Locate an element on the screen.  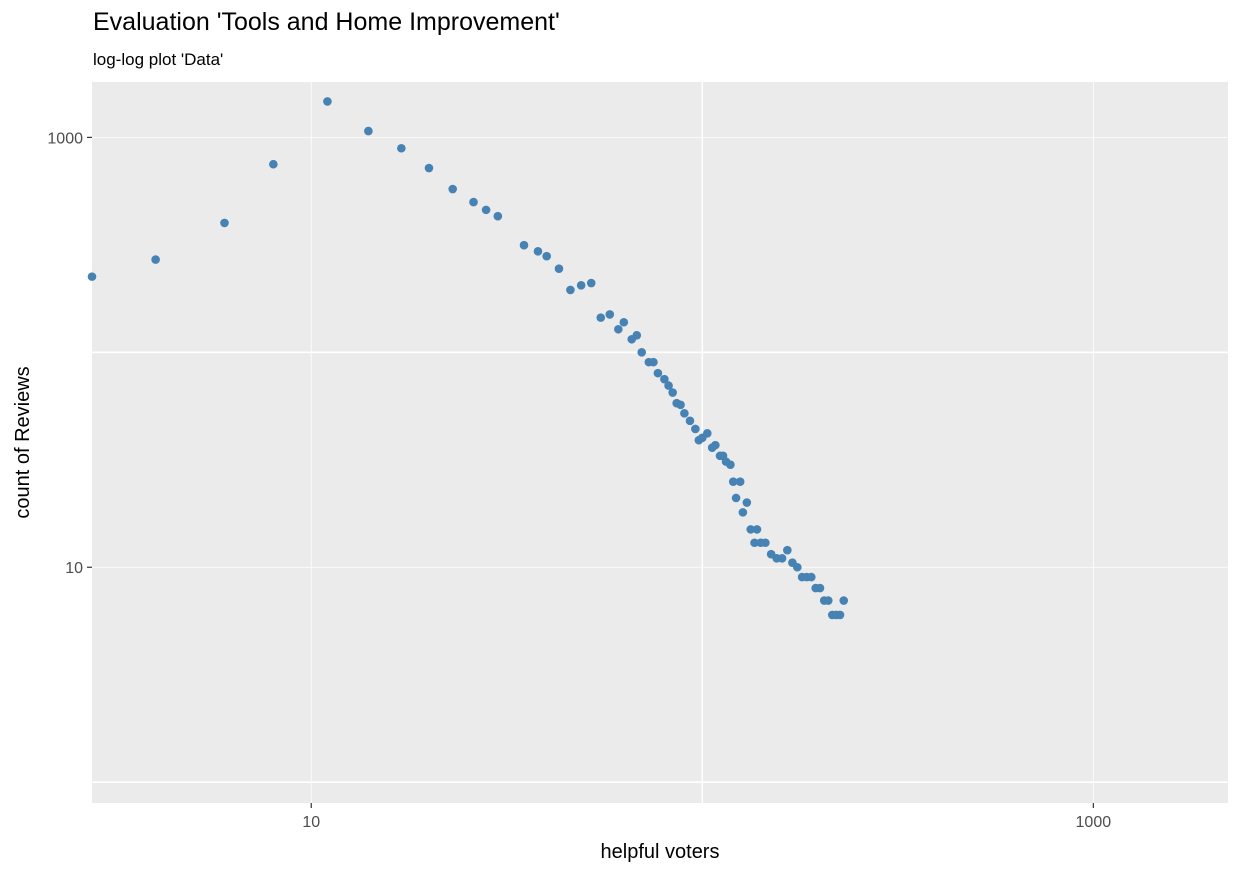
y-tick-label: 1000 is located at coordinates (65, 138).